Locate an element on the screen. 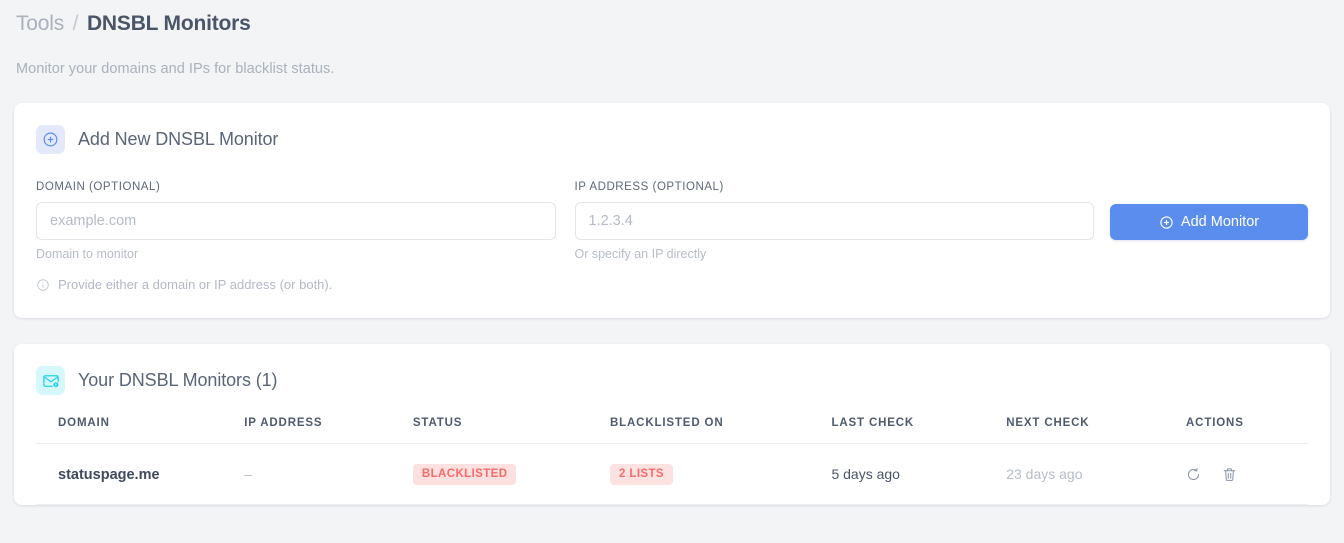  cell-next-check: 23 days ago is located at coordinates (1096, 474).